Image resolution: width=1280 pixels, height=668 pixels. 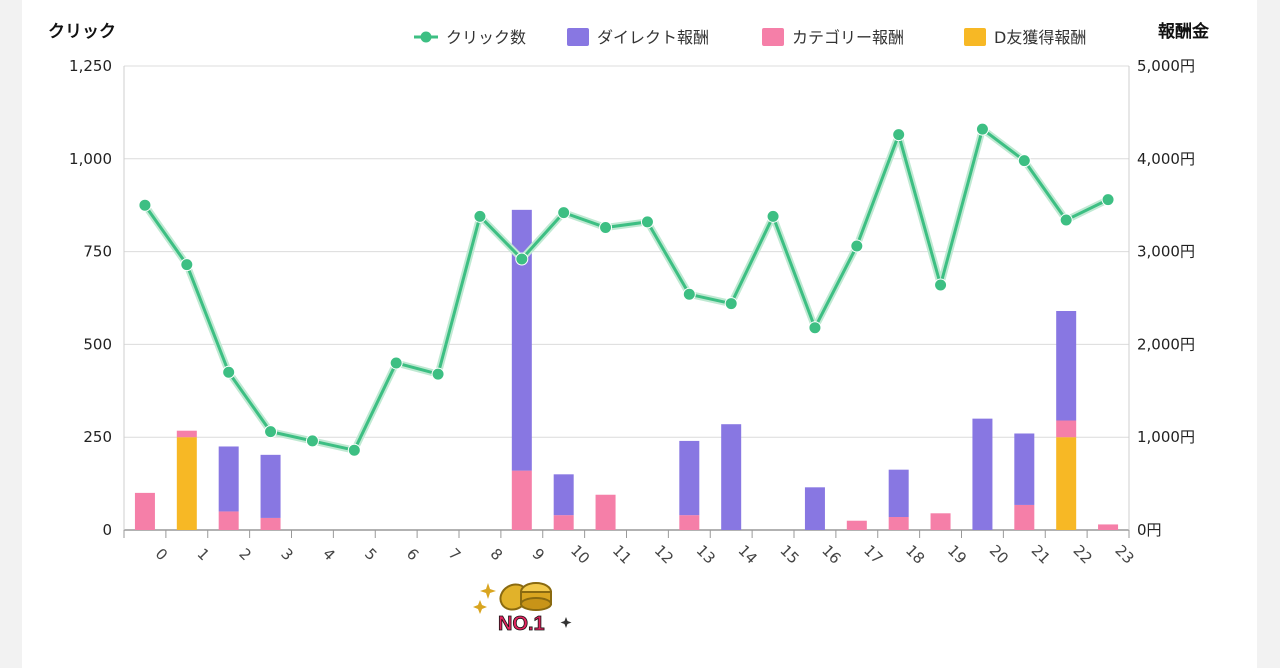 I want to click on right-axis-title: 報酬金, so click(x=1184, y=31).